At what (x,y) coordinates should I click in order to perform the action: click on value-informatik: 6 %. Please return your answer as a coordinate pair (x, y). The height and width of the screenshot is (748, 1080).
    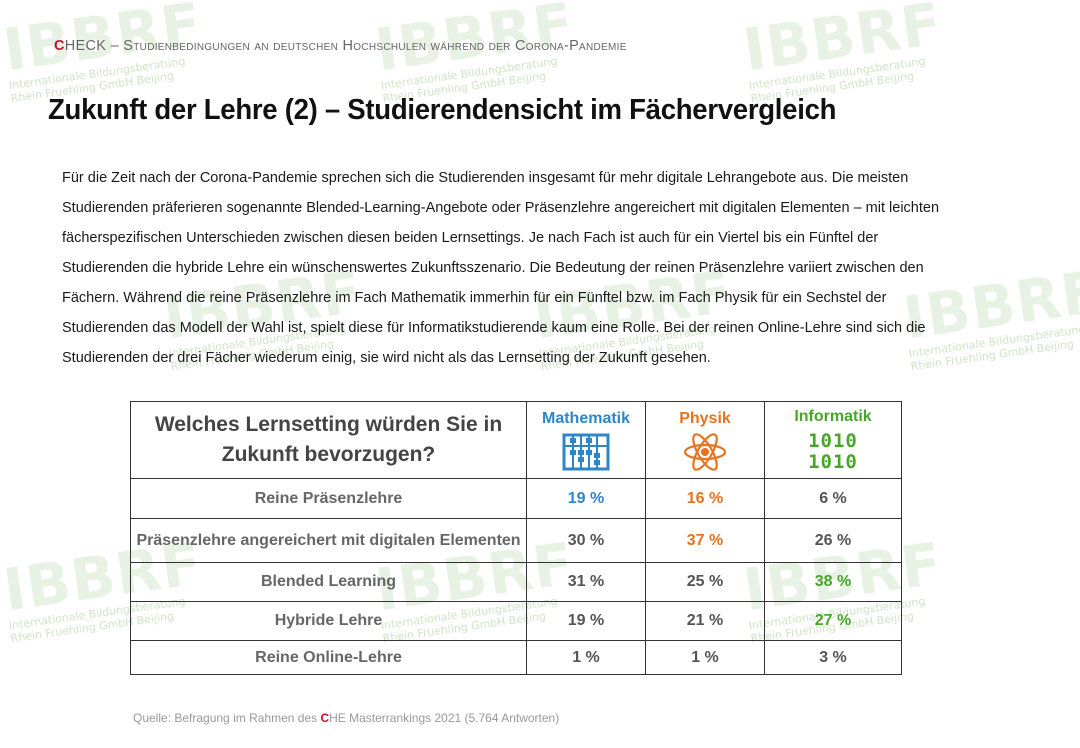
    Looking at the image, I should click on (833, 498).